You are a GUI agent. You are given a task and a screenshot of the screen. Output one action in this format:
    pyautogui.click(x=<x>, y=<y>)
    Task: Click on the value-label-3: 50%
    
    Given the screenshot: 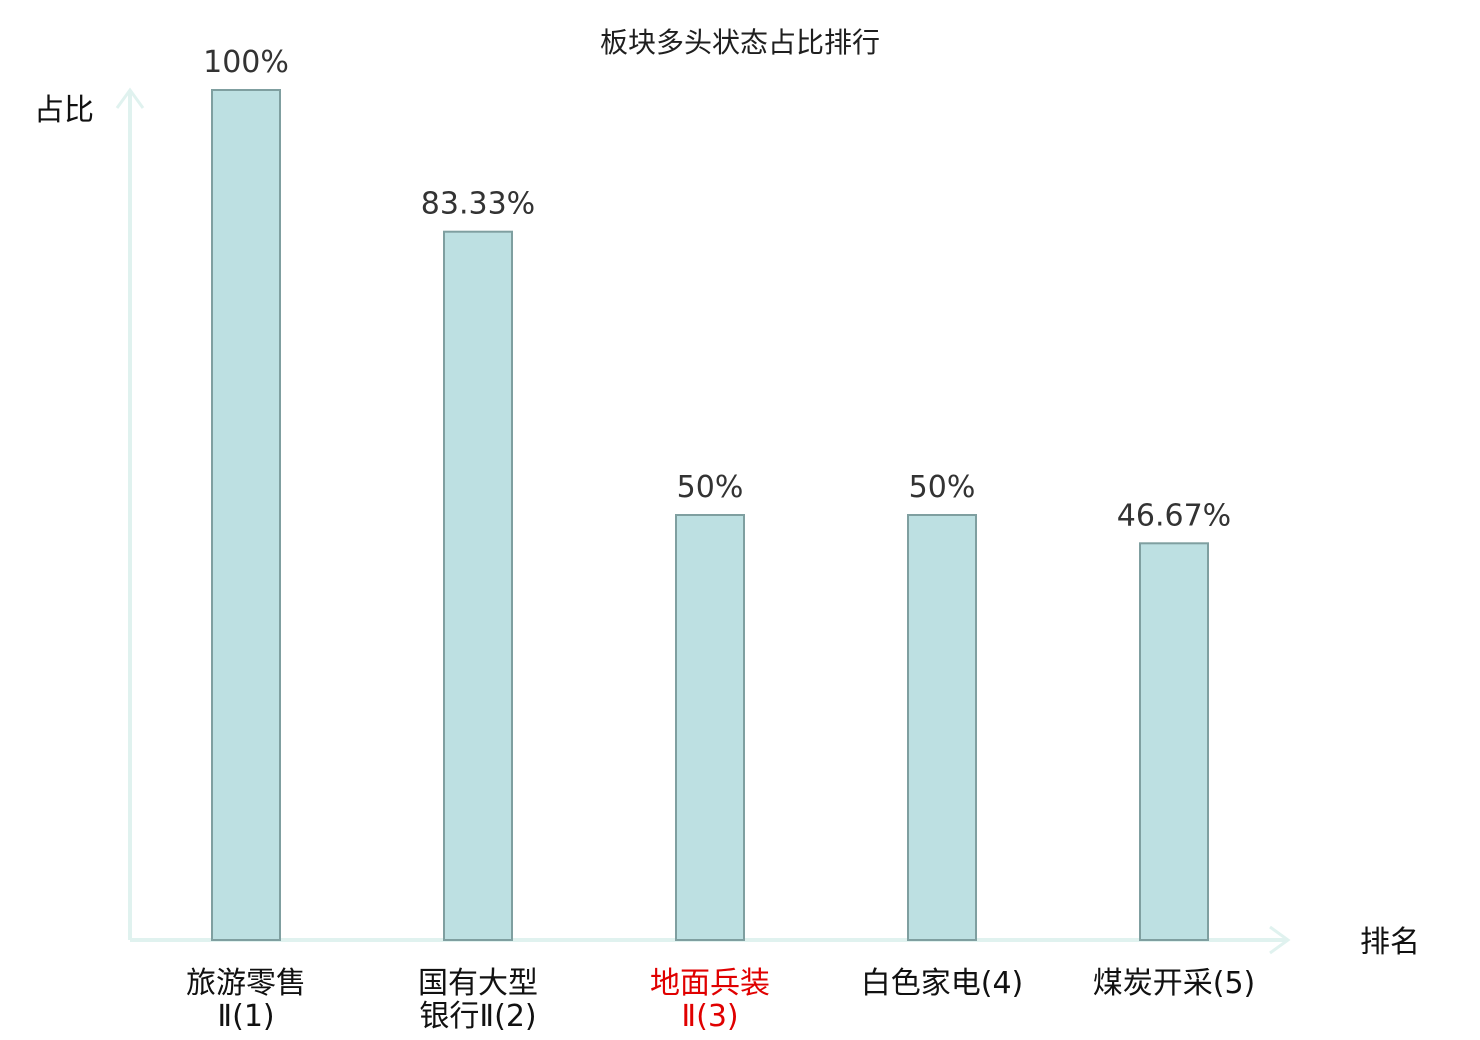 What is the action you would take?
    pyautogui.click(x=710, y=487)
    